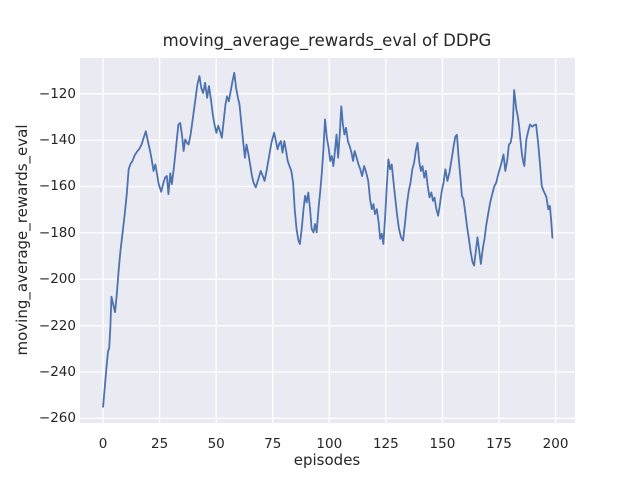 This screenshot has height=480, width=640. I want to click on y-tick-label--260: −260, so click(57, 418).